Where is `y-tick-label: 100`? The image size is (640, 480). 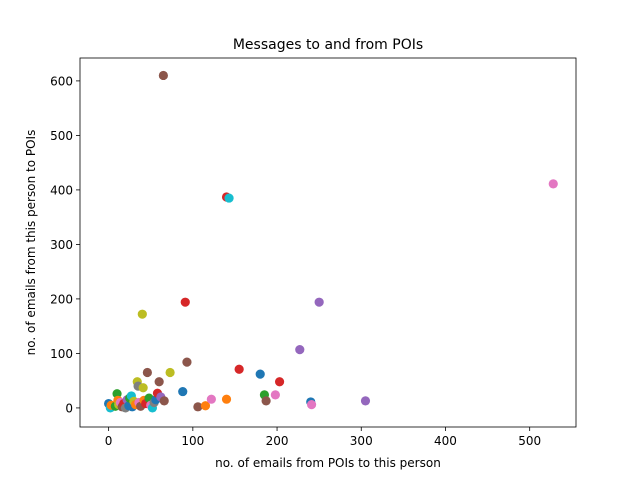 y-tick-label: 100 is located at coordinates (61, 354).